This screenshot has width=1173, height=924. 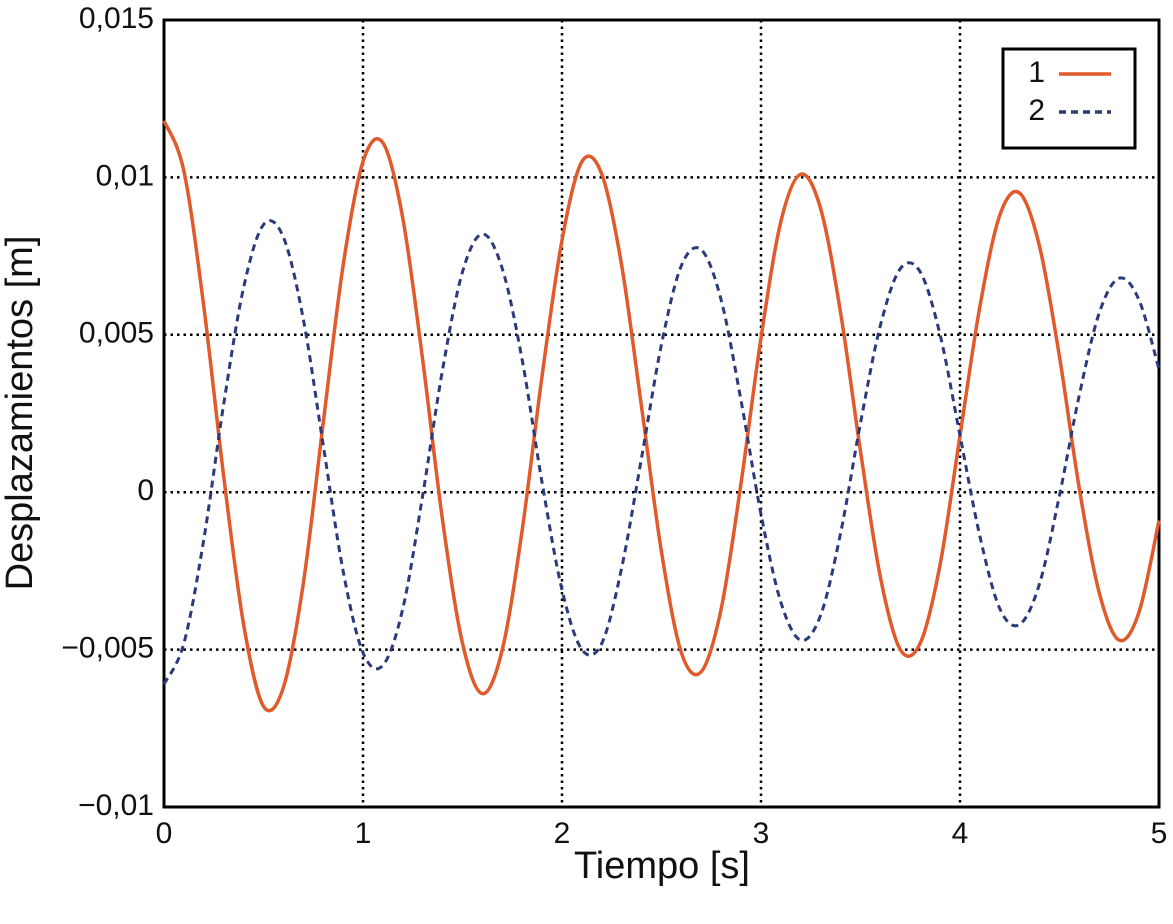 I want to click on x-tick-label: 0, so click(x=164, y=833).